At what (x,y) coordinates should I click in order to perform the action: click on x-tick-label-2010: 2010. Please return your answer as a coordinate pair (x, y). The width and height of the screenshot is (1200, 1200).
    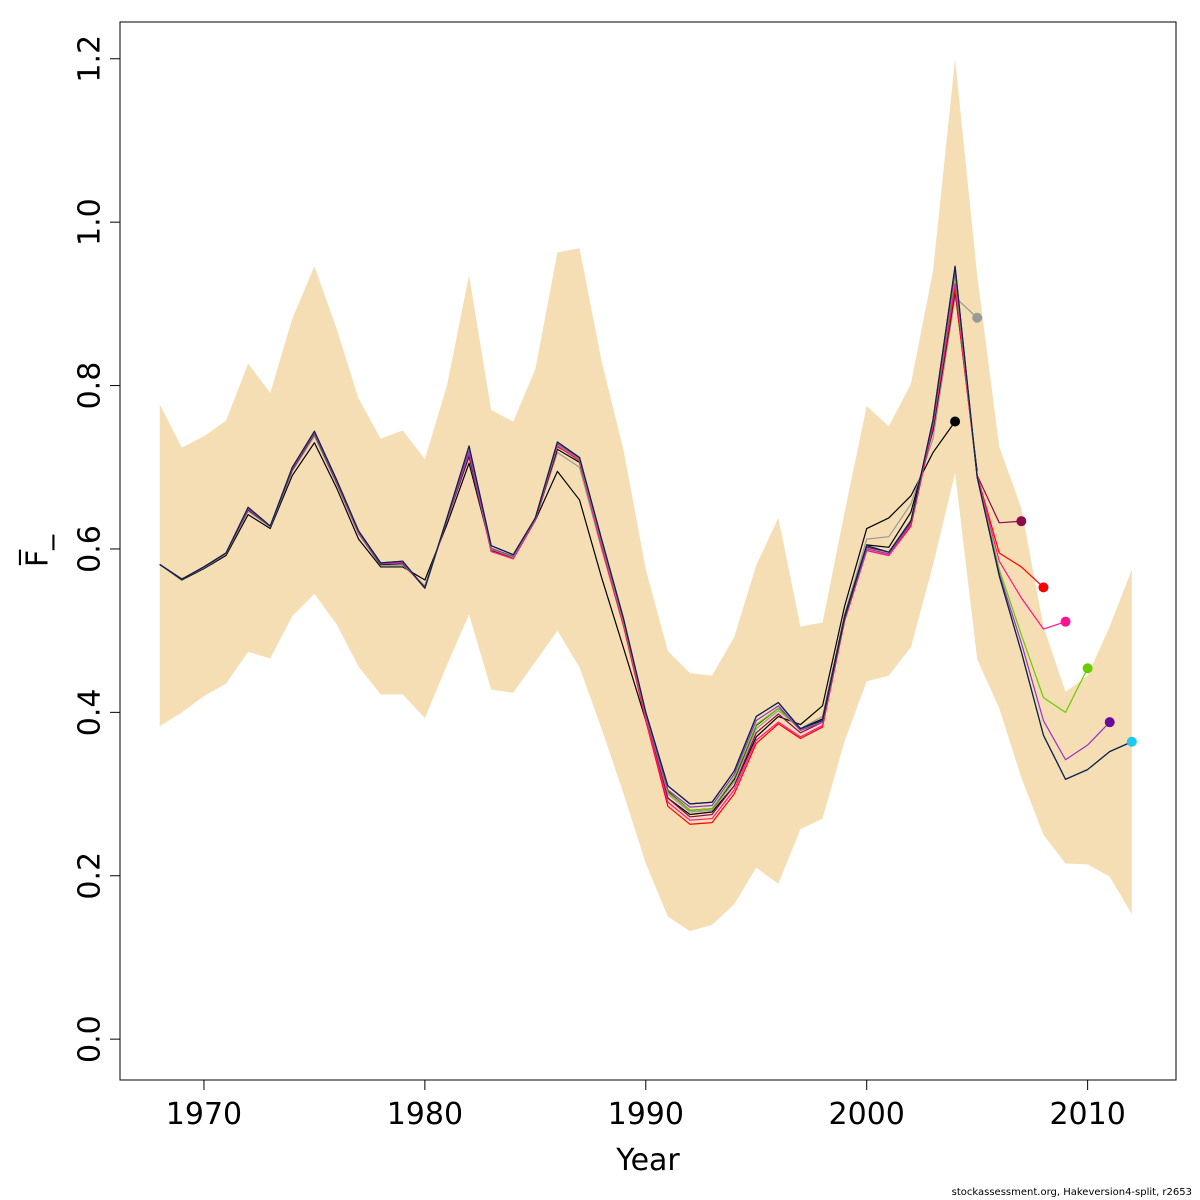
    Looking at the image, I should click on (1087, 1114).